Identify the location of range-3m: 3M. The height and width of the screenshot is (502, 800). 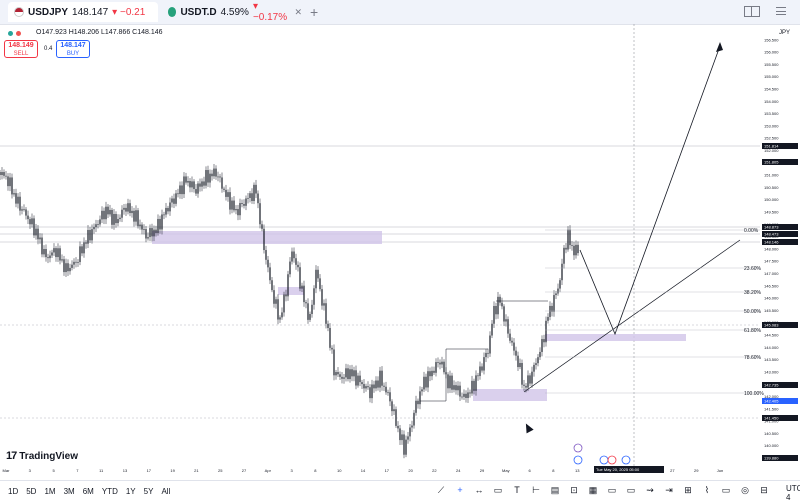
(69, 491).